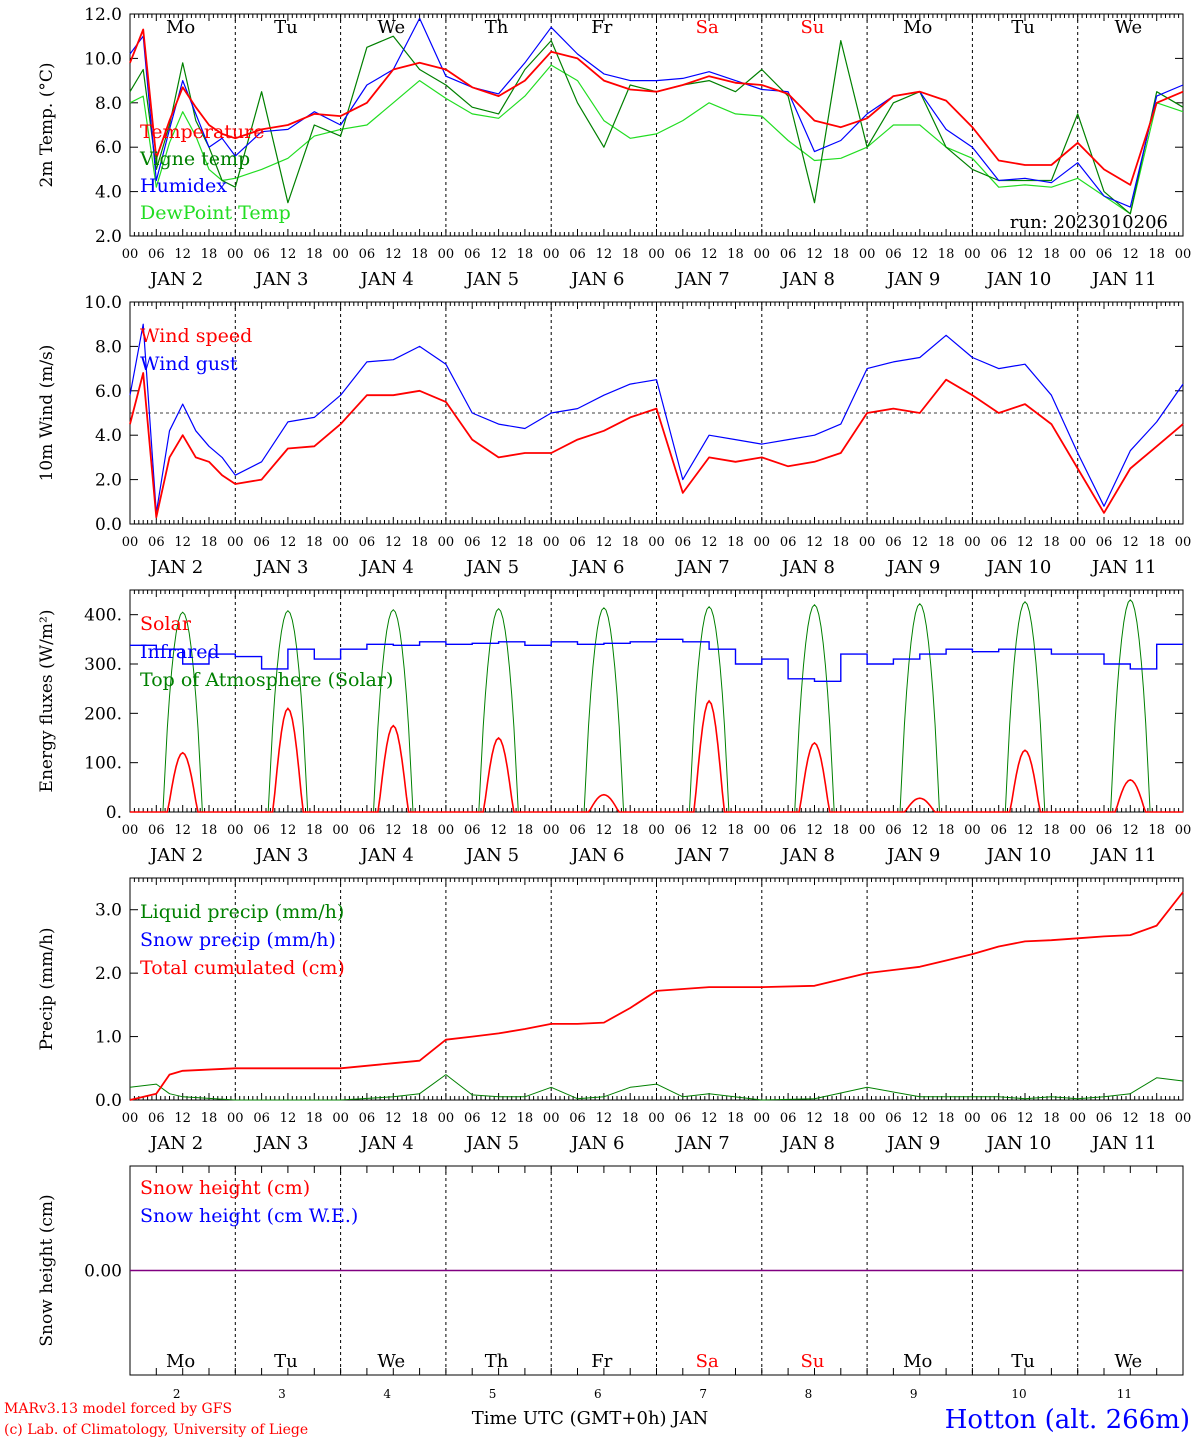  Describe the element at coordinates (166, 624) in the screenshot. I see `legend-entry: Solar` at that location.